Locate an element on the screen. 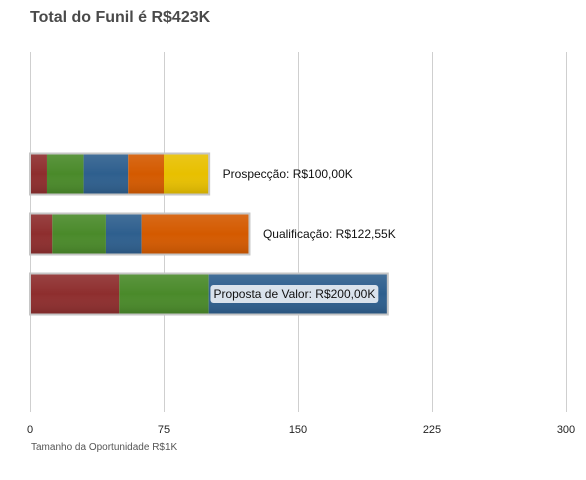  x-axis-ticks: 0 75 150 225 300 is located at coordinates (301, 430).